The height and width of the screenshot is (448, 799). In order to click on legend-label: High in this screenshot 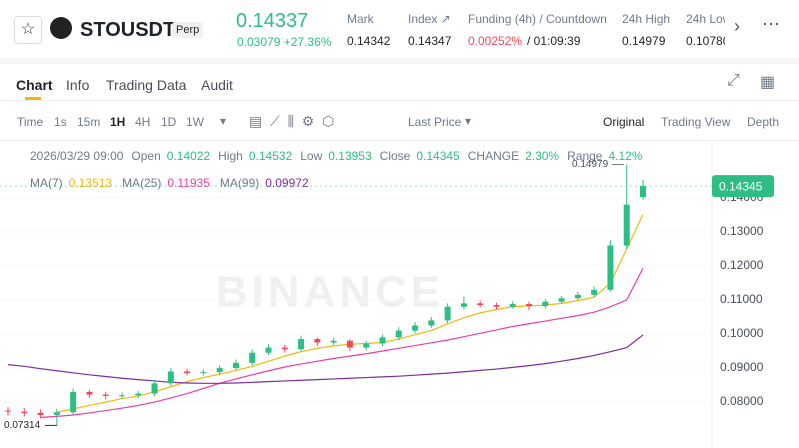, I will do `click(230, 156)`.